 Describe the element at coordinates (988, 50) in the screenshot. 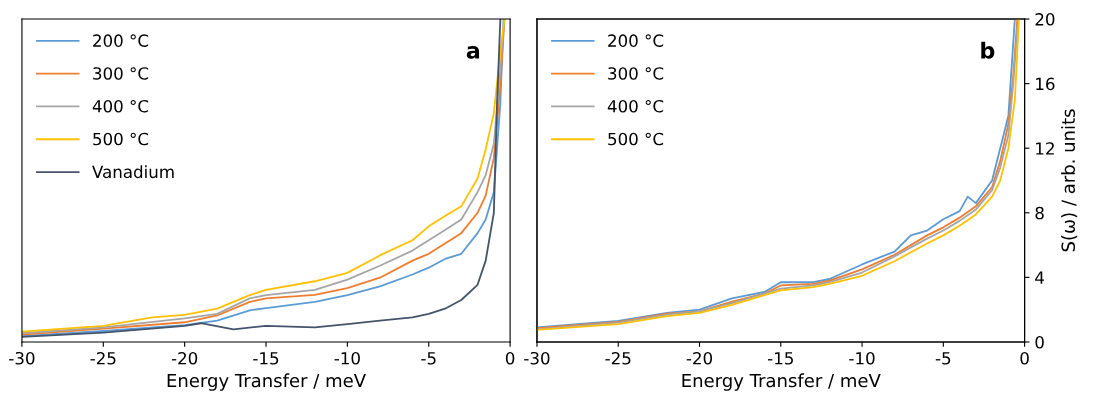

I see `annotation: b` at that location.